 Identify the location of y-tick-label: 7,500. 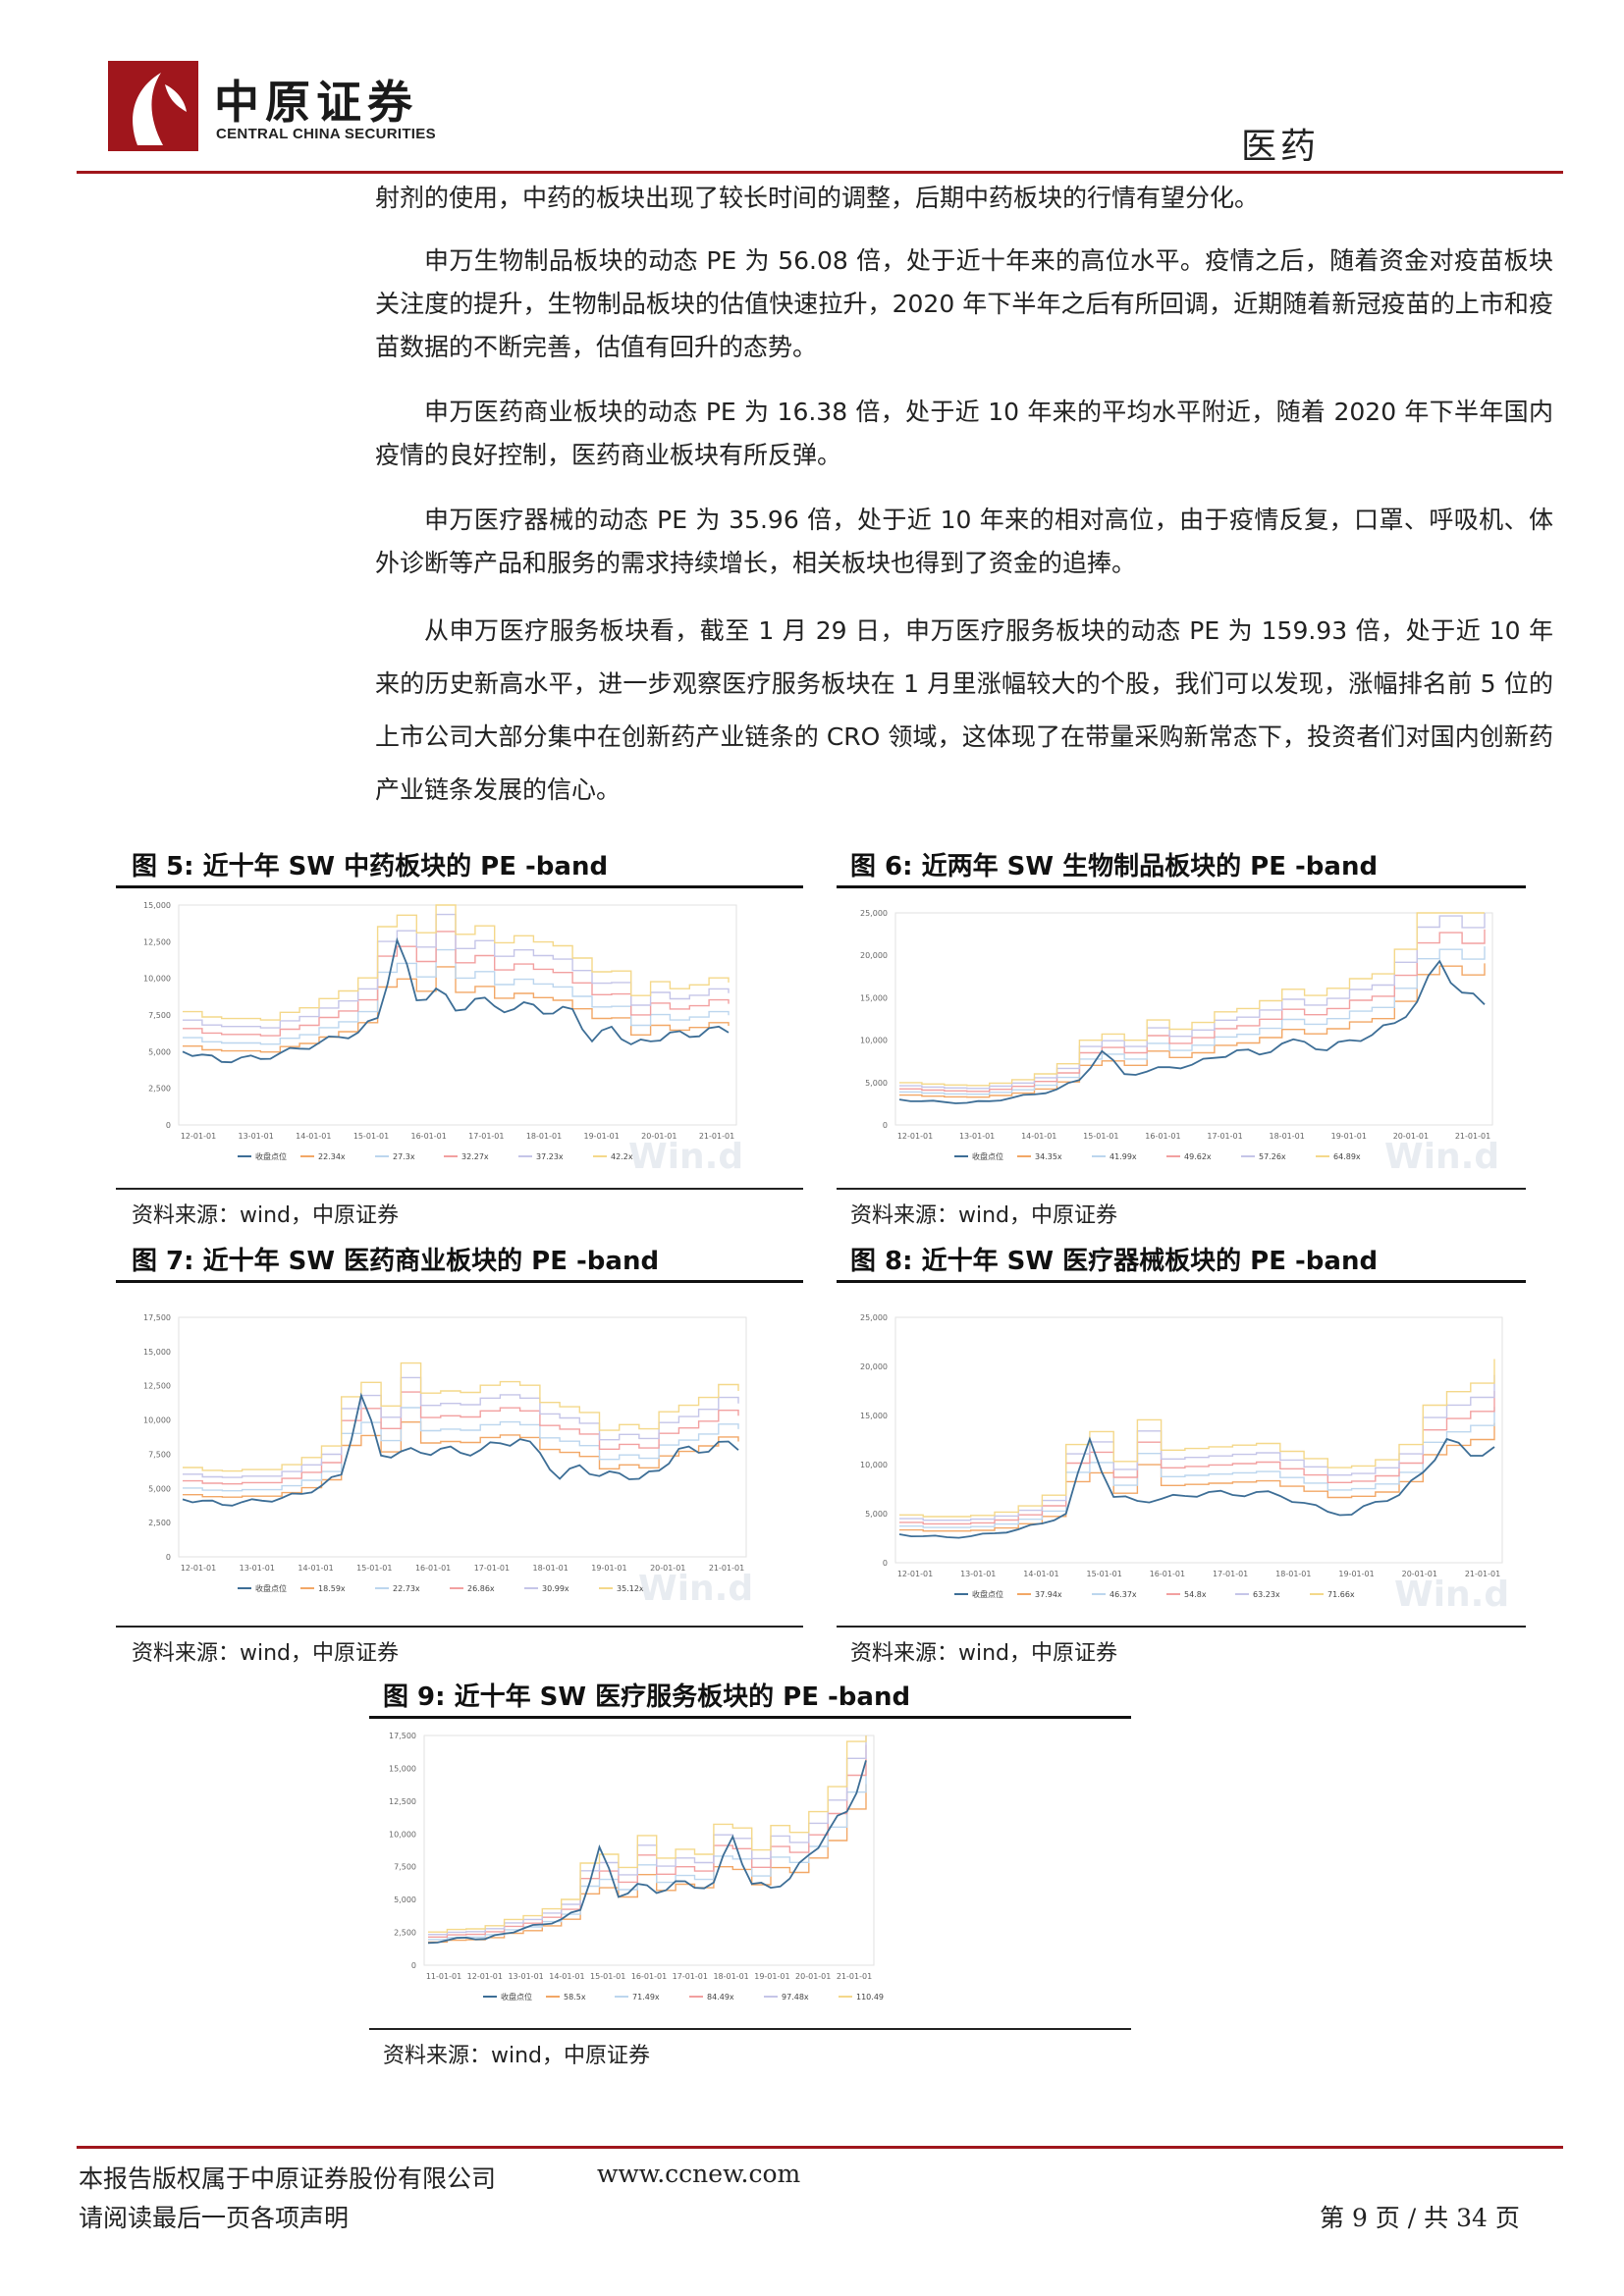
(405, 1868).